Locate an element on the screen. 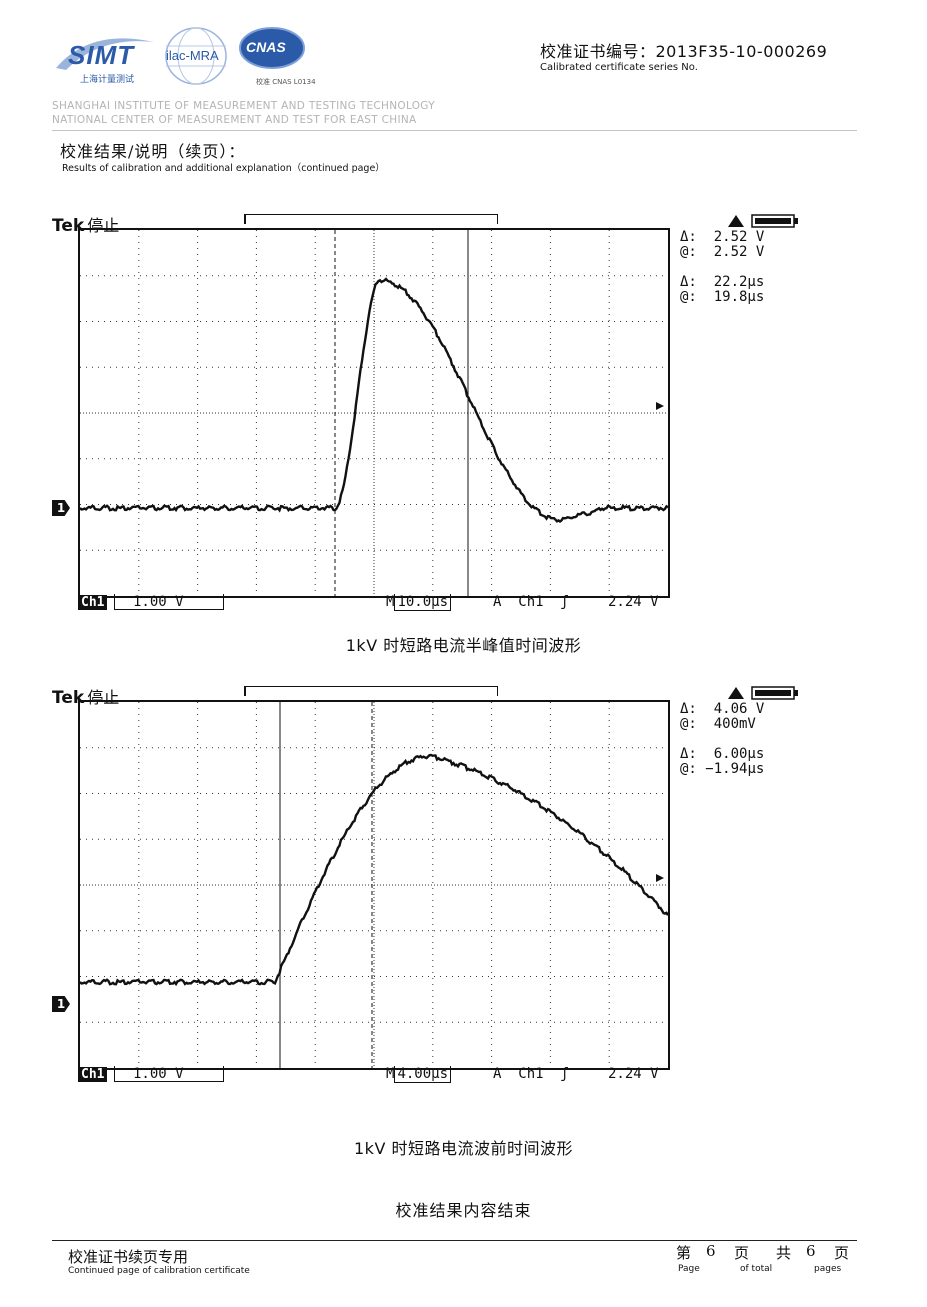  page-label-mid: 页 is located at coordinates (742, 1253).